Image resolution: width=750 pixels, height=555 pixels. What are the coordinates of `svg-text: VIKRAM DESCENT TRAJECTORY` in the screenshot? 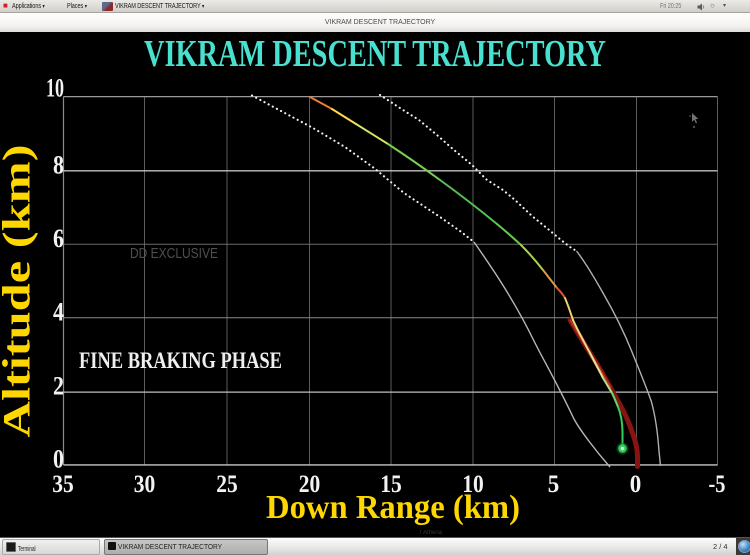 It's located at (375, 54).